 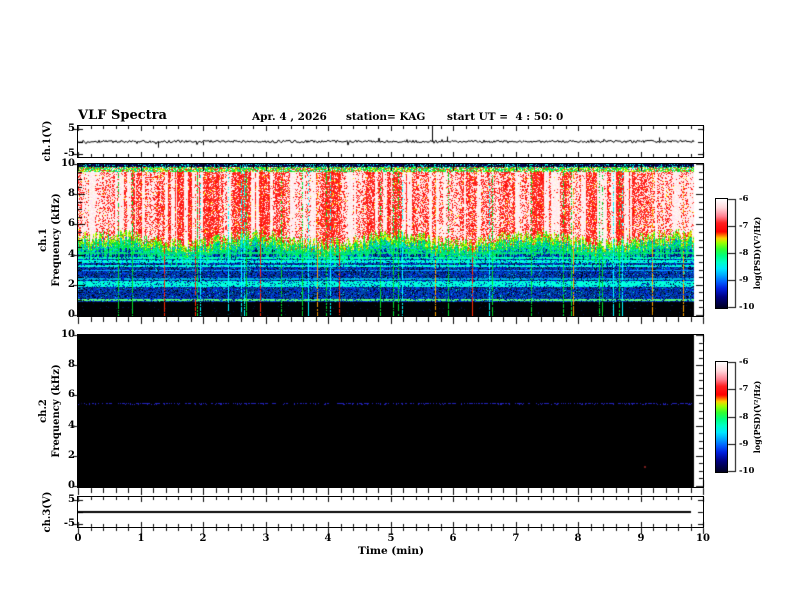 I want to click on colorbar1-tick--10: -10, so click(x=747, y=306).